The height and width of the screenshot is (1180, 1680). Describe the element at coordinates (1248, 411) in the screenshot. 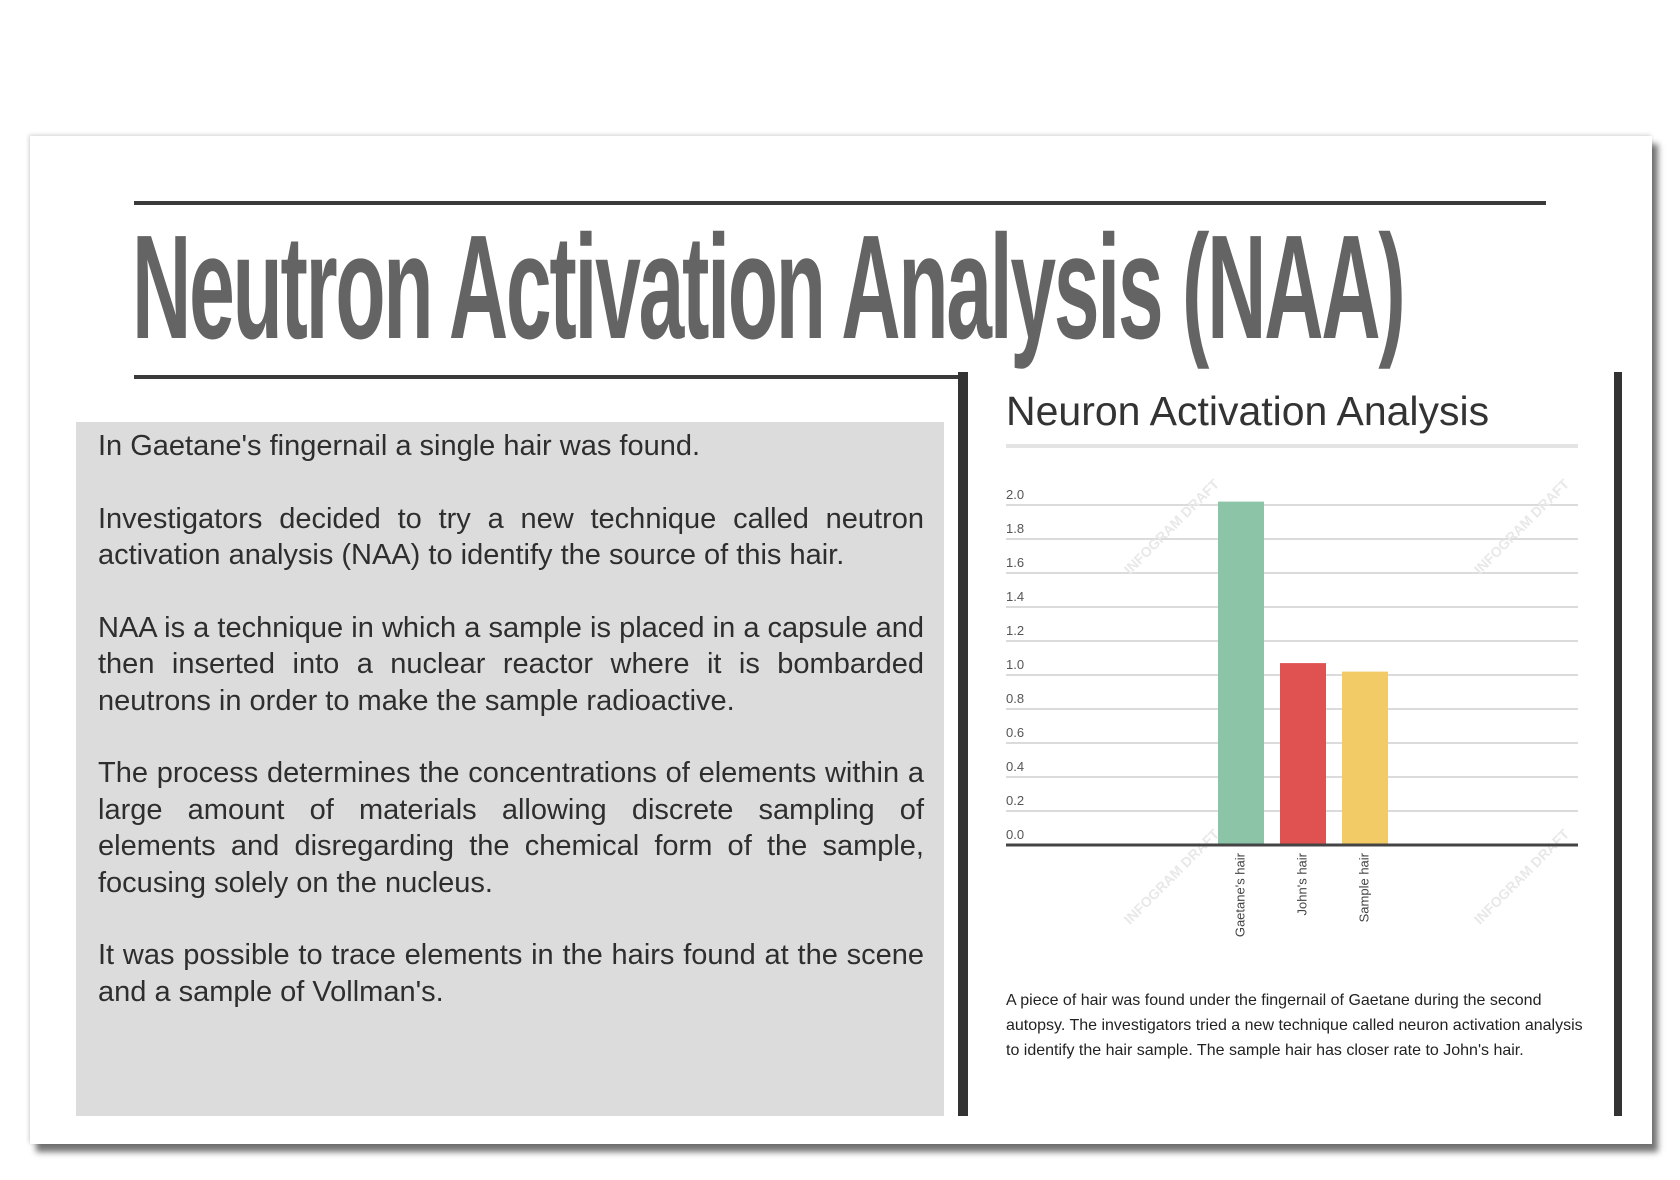

I see `chart-title: Neuron Activation Analysis` at that location.